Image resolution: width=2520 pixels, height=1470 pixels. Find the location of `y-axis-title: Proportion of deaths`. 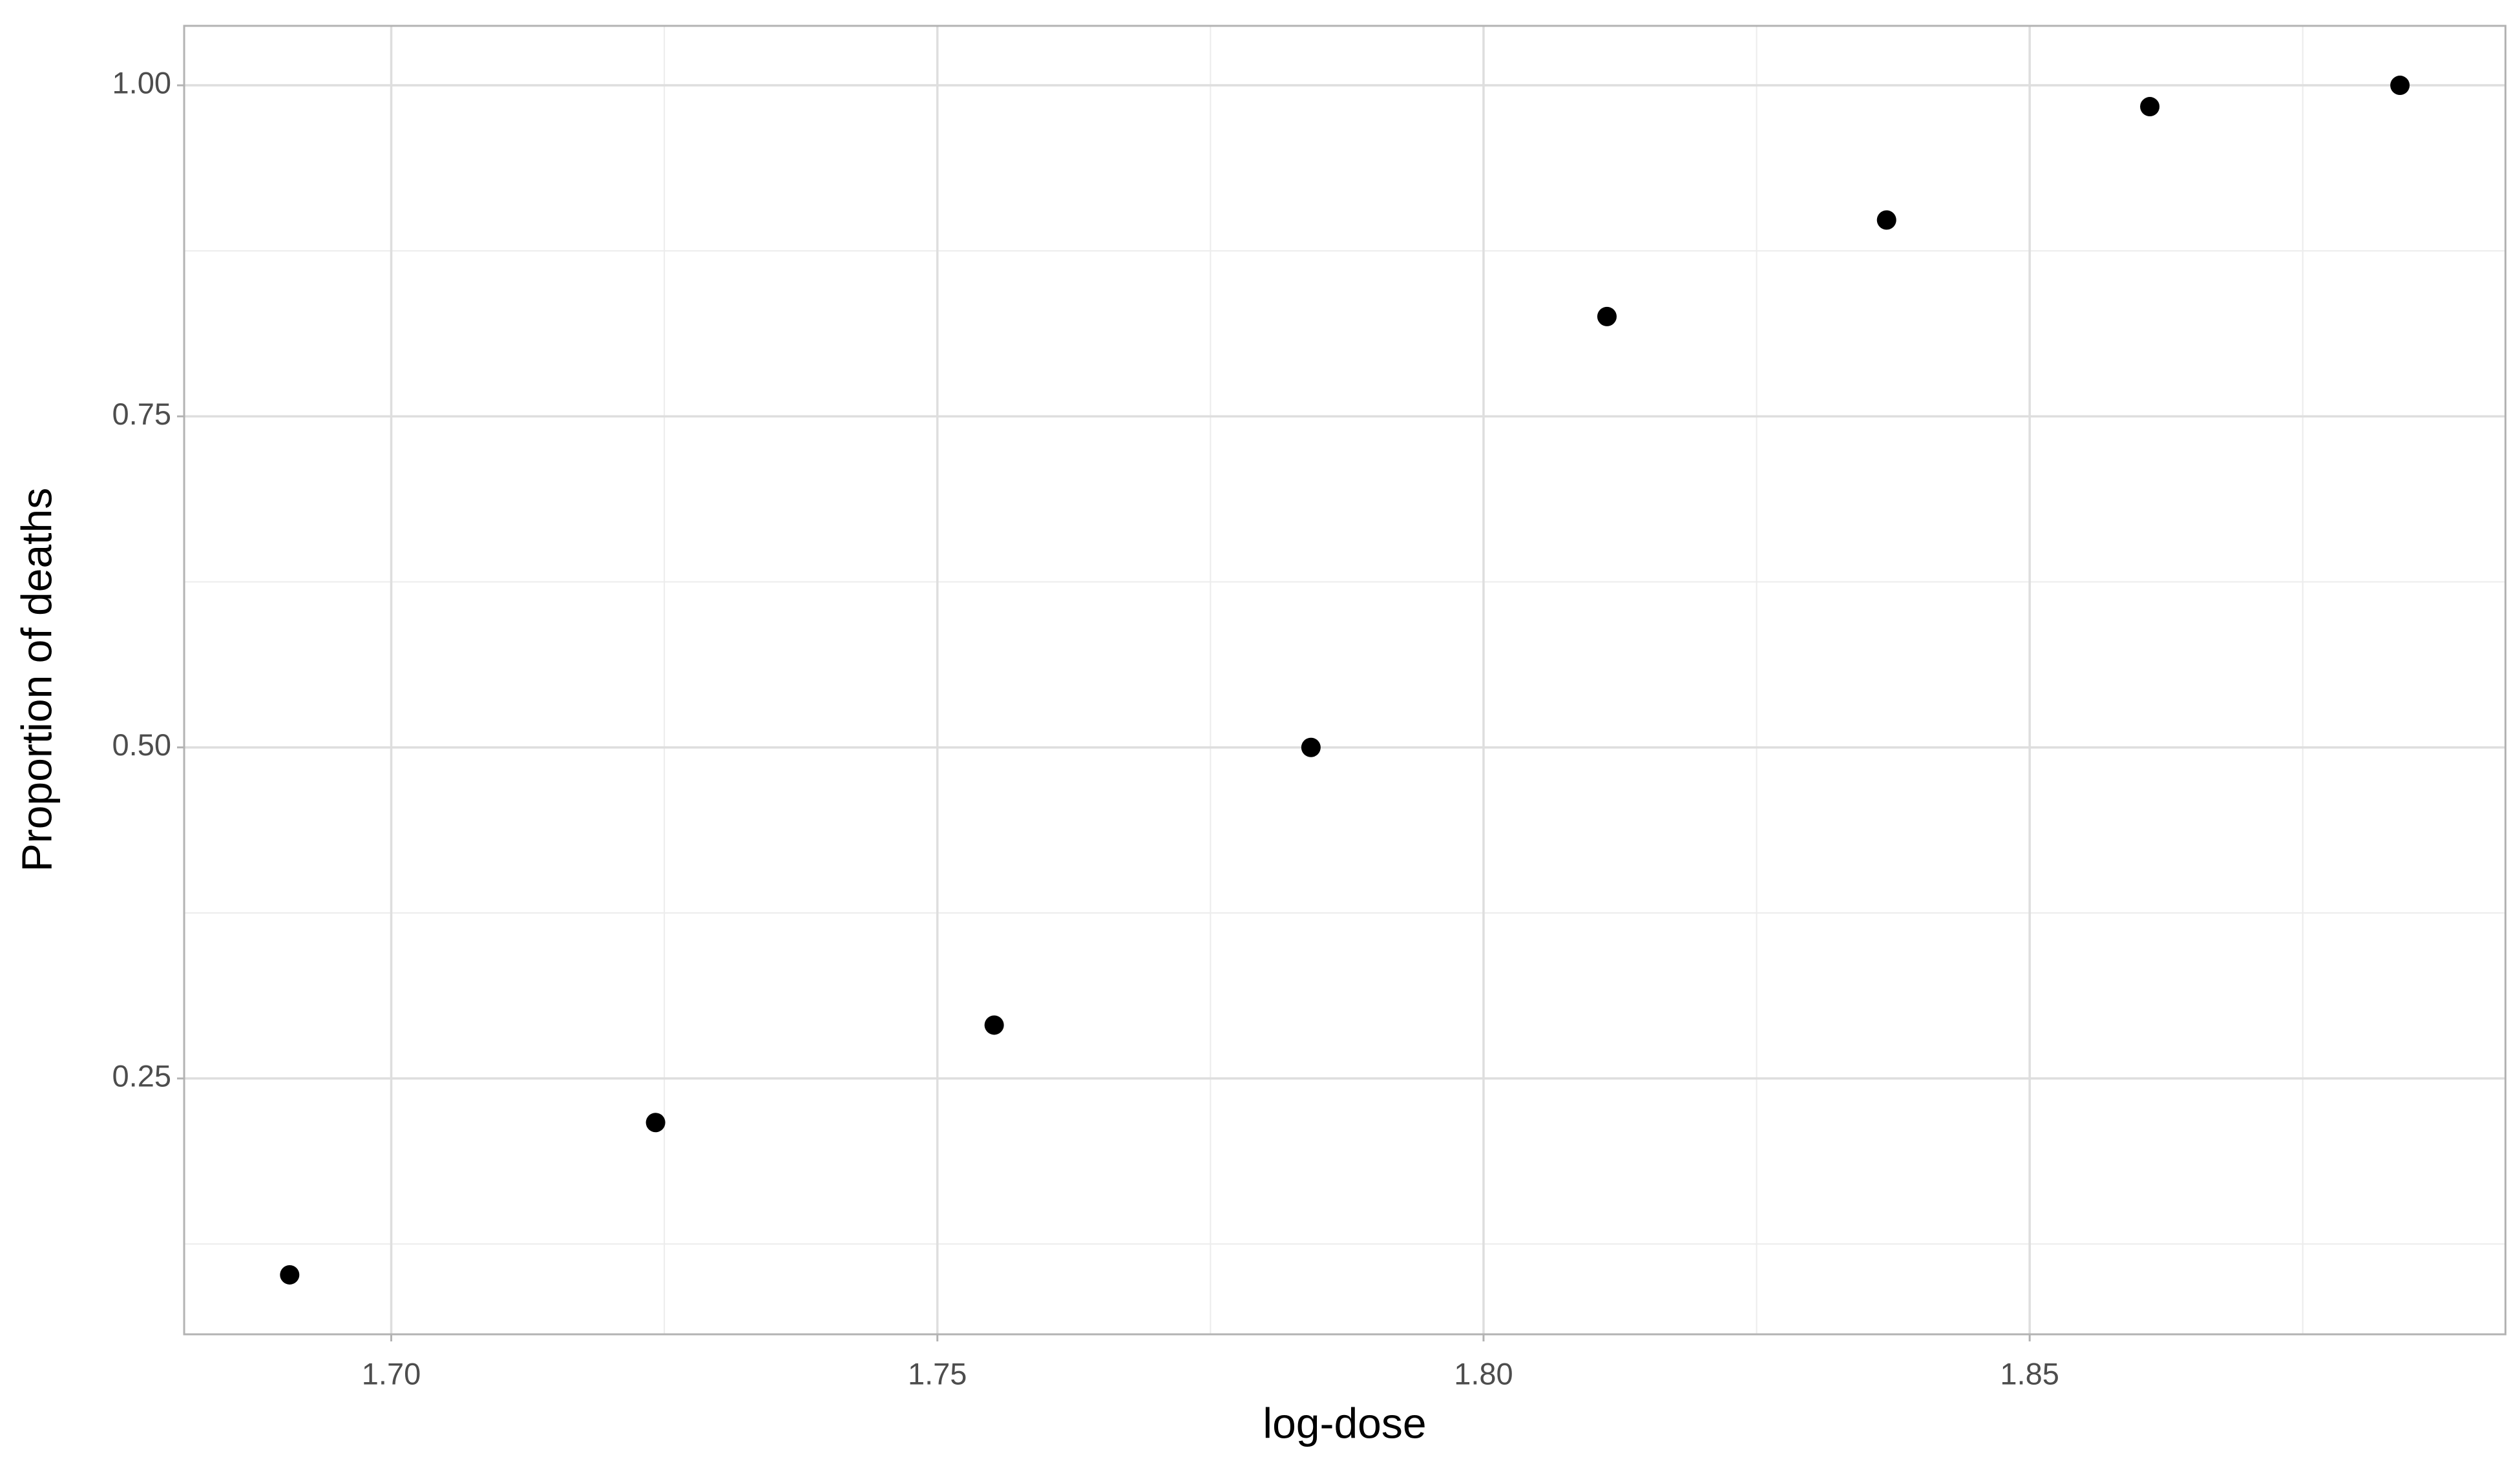

y-axis-title: Proportion of deaths is located at coordinates (36, 680).